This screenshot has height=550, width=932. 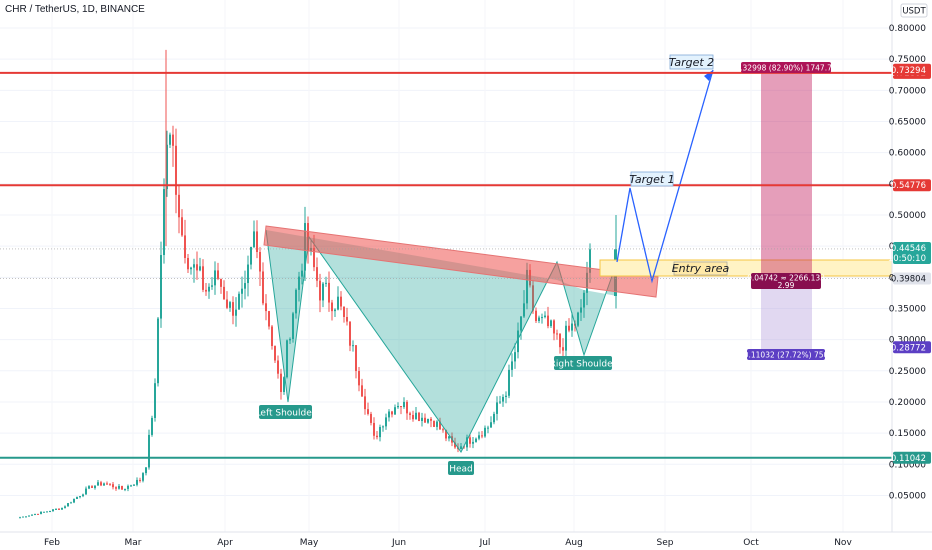 I want to click on x-tick-label: Feb, so click(x=52, y=543).